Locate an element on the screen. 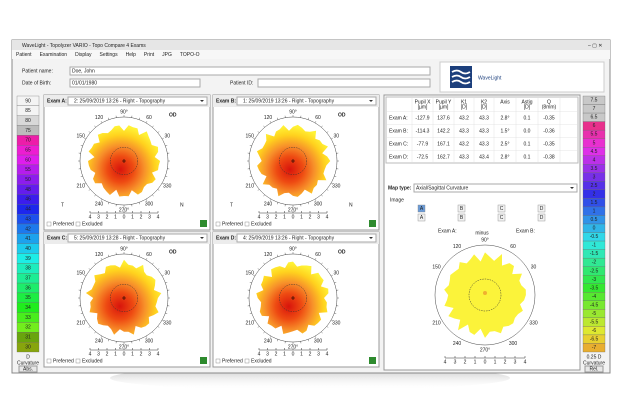 Image resolution: width=625 pixels, height=420 pixels. logo-text: WaveLight is located at coordinates (490, 78).